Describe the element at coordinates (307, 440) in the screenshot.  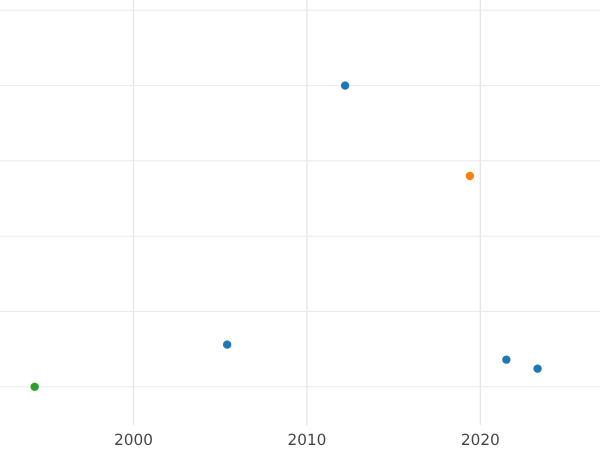
I see `x-tick-label: 2010` at that location.